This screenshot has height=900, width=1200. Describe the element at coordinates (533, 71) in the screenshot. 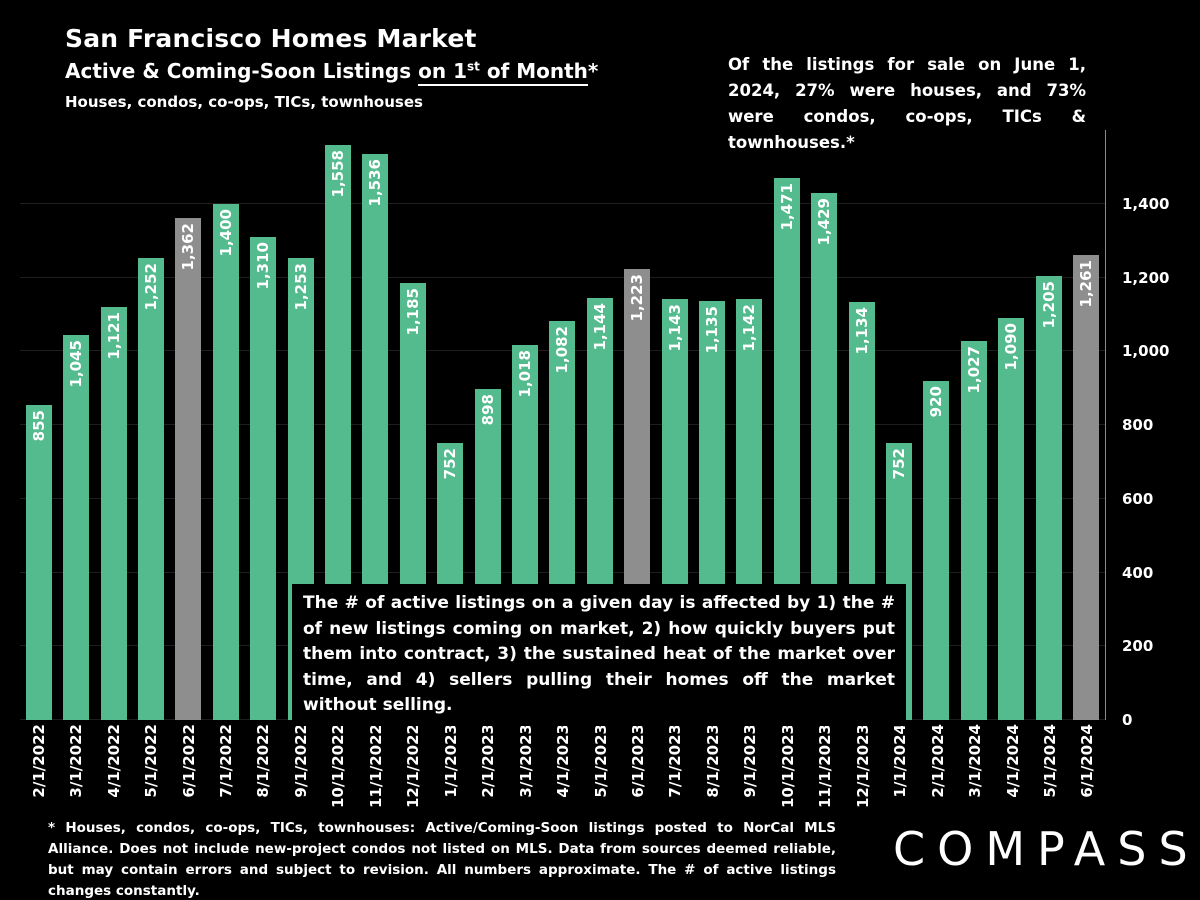

I see `subtitle-underlined-post: of Month` at that location.